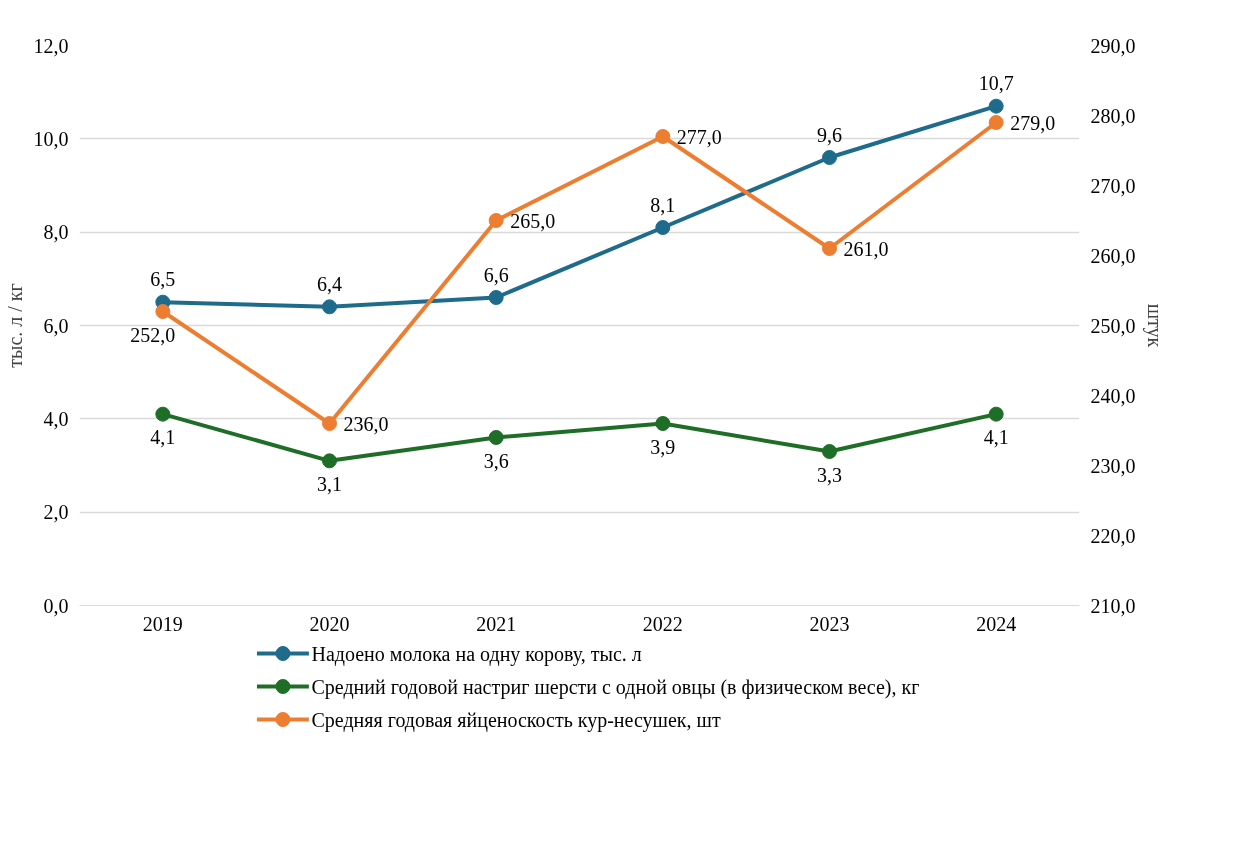 Image resolution: width=1252 pixels, height=850 pixels. I want to click on data-label: 6,5, so click(163, 279).